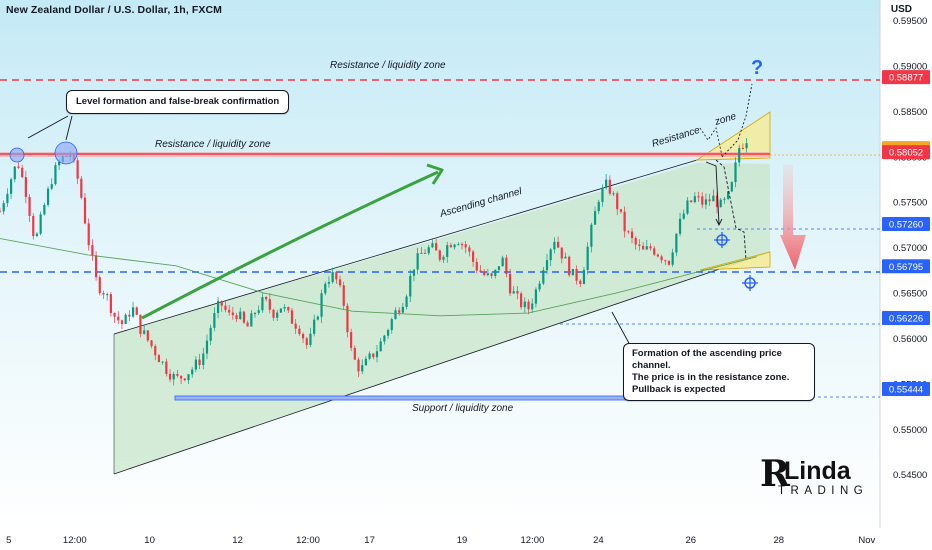  I want to click on logo-letter: R, so click(775, 474).